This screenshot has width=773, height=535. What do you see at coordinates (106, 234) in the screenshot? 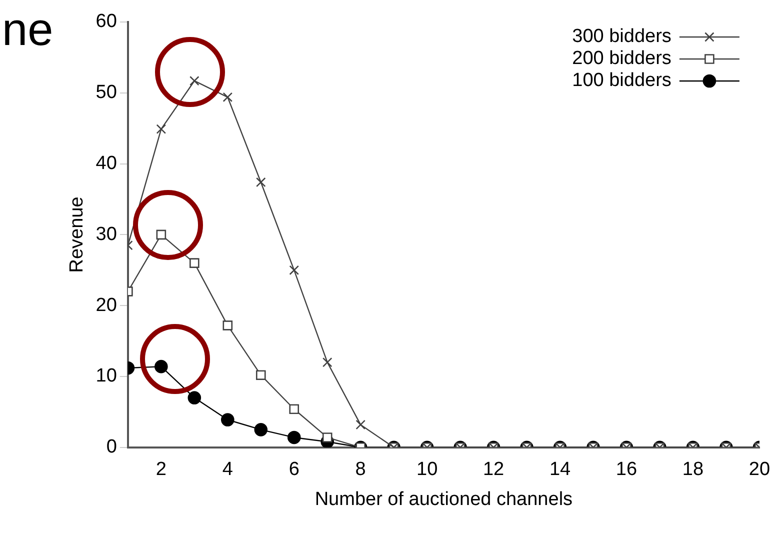
I see `y-tick-label: 30` at bounding box center [106, 234].